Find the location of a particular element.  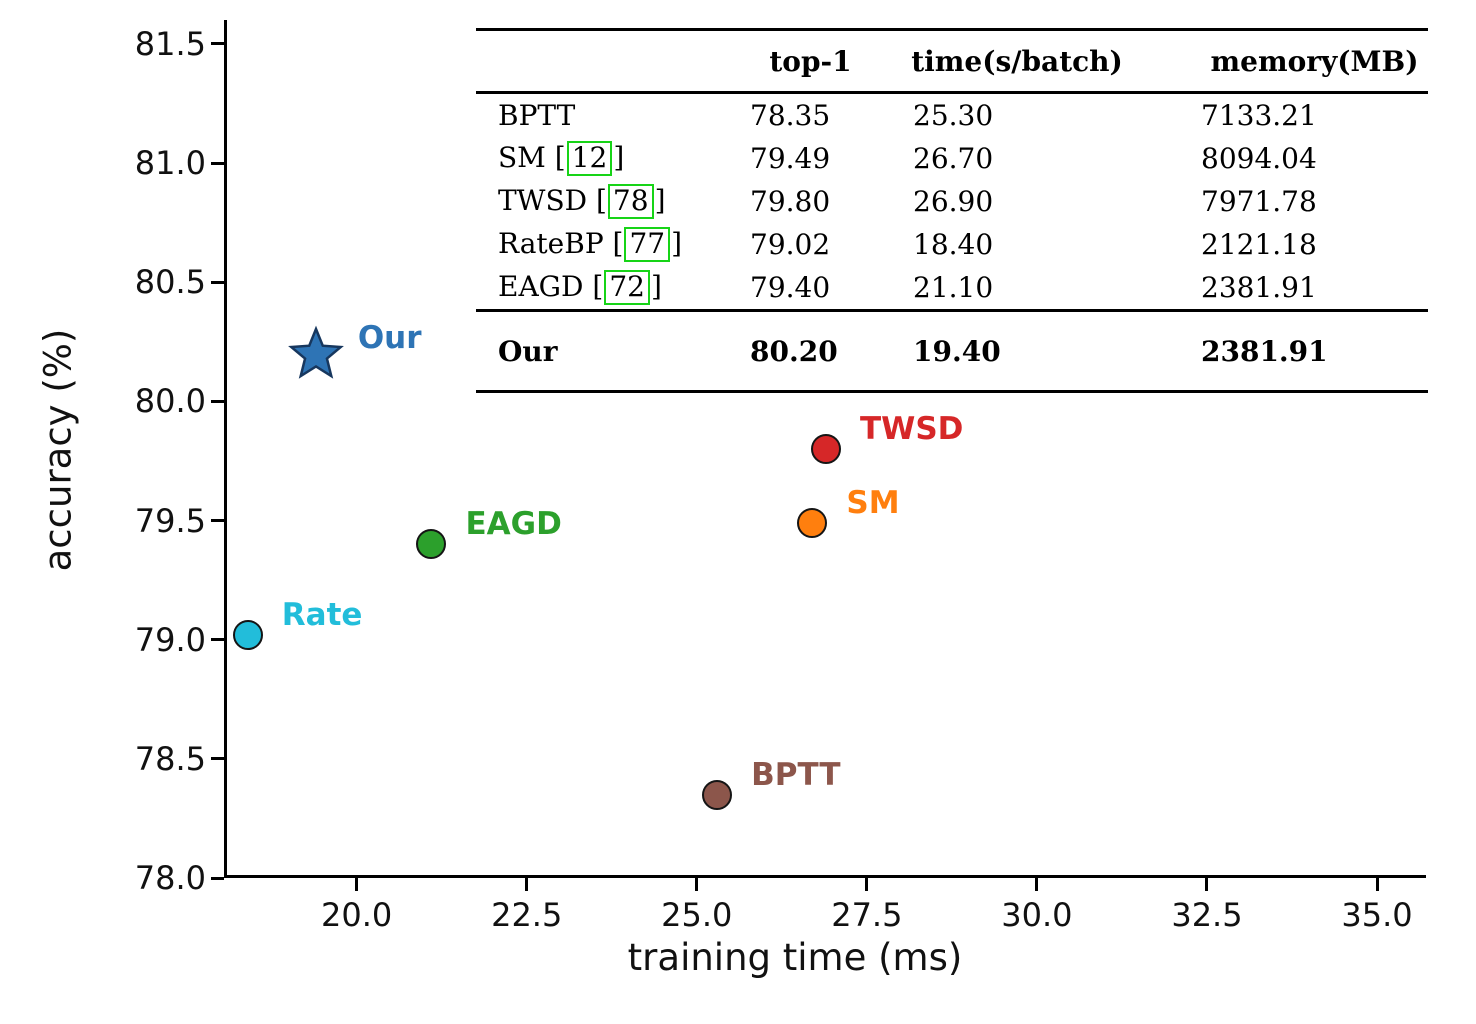

x-tick-label: 20.0 is located at coordinates (357, 915).